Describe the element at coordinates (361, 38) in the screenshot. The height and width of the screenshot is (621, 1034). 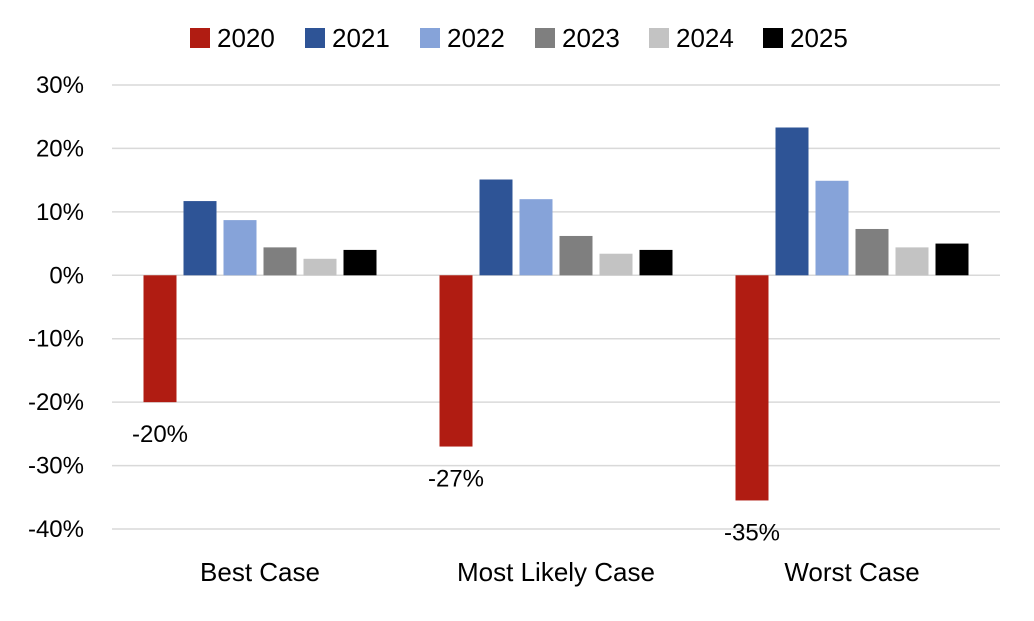
I see `legend-label: 2021` at that location.